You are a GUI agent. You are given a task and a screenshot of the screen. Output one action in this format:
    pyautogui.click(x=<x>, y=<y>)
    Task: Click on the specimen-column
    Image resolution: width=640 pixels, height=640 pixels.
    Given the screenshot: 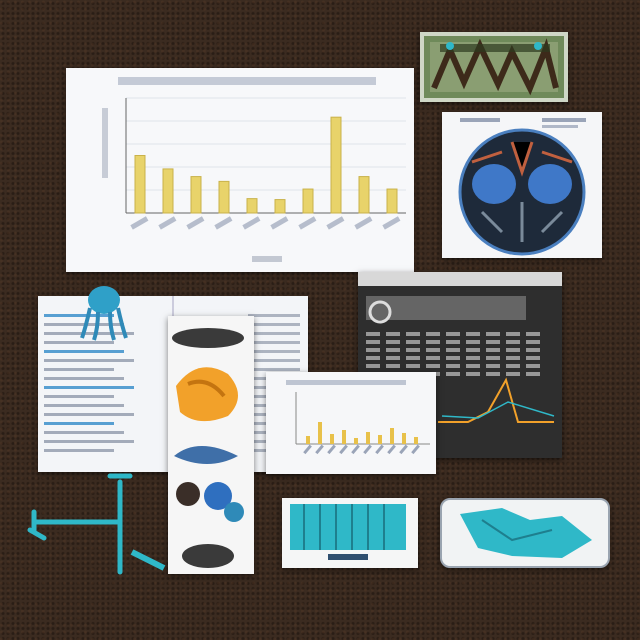 What is the action you would take?
    pyautogui.click(x=211, y=445)
    